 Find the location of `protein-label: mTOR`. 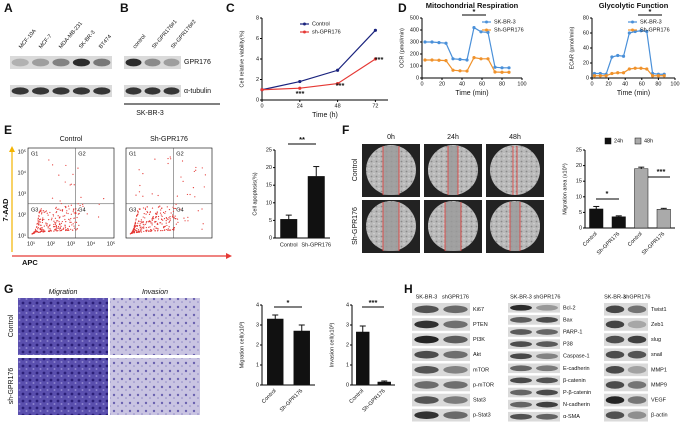

protein-label: mTOR is located at coordinates (481, 370).